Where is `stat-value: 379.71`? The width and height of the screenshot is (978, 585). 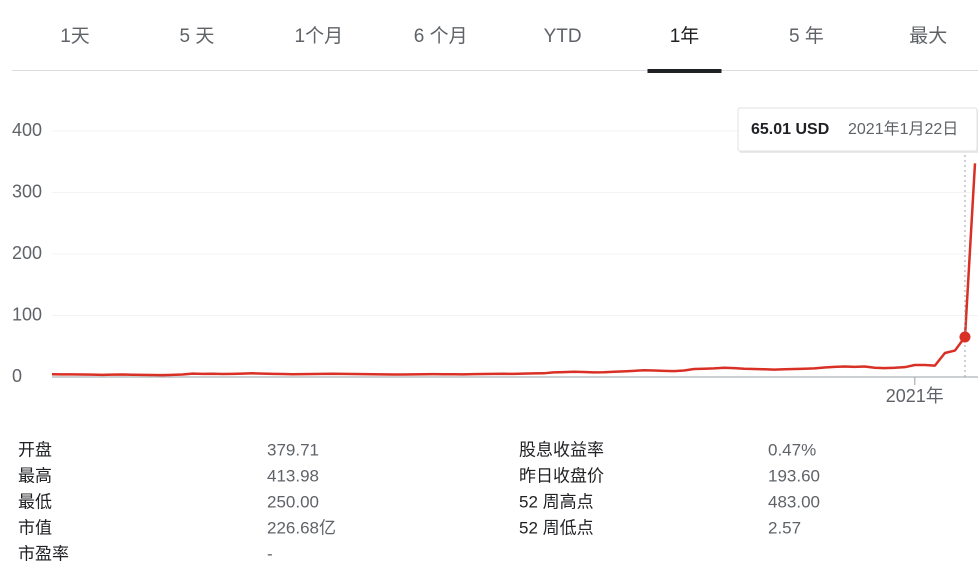 stat-value: 379.71 is located at coordinates (293, 449).